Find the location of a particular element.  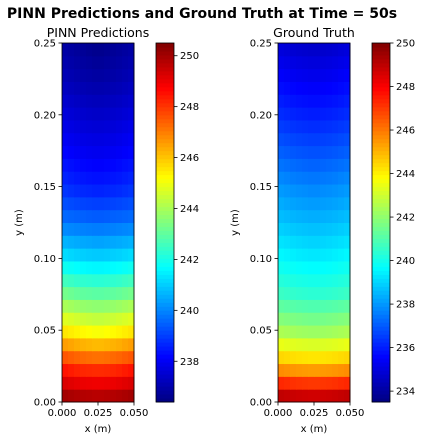

colorbar-tick-label: 250 is located at coordinates (405, 44).